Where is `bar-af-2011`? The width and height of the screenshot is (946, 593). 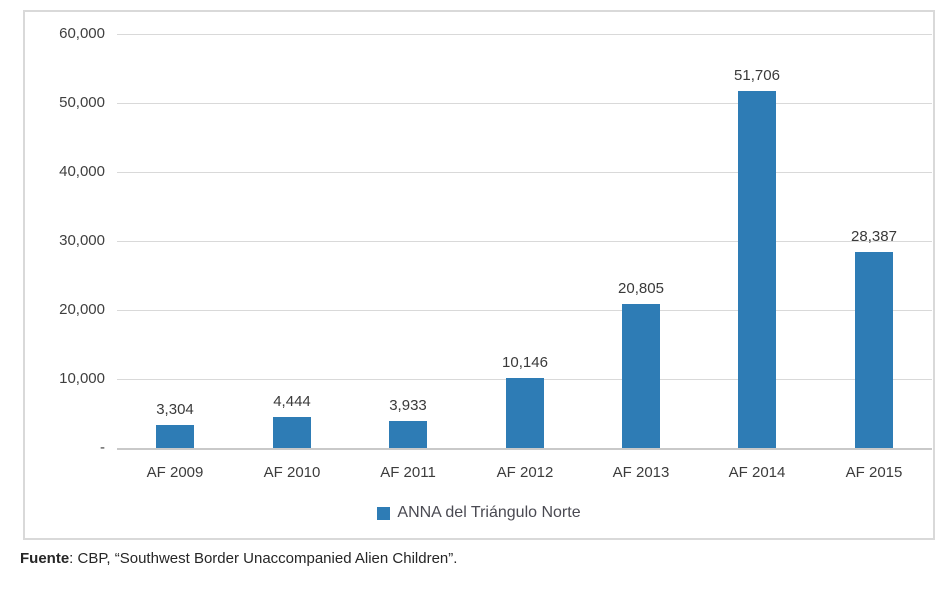 bar-af-2011 is located at coordinates (408, 434).